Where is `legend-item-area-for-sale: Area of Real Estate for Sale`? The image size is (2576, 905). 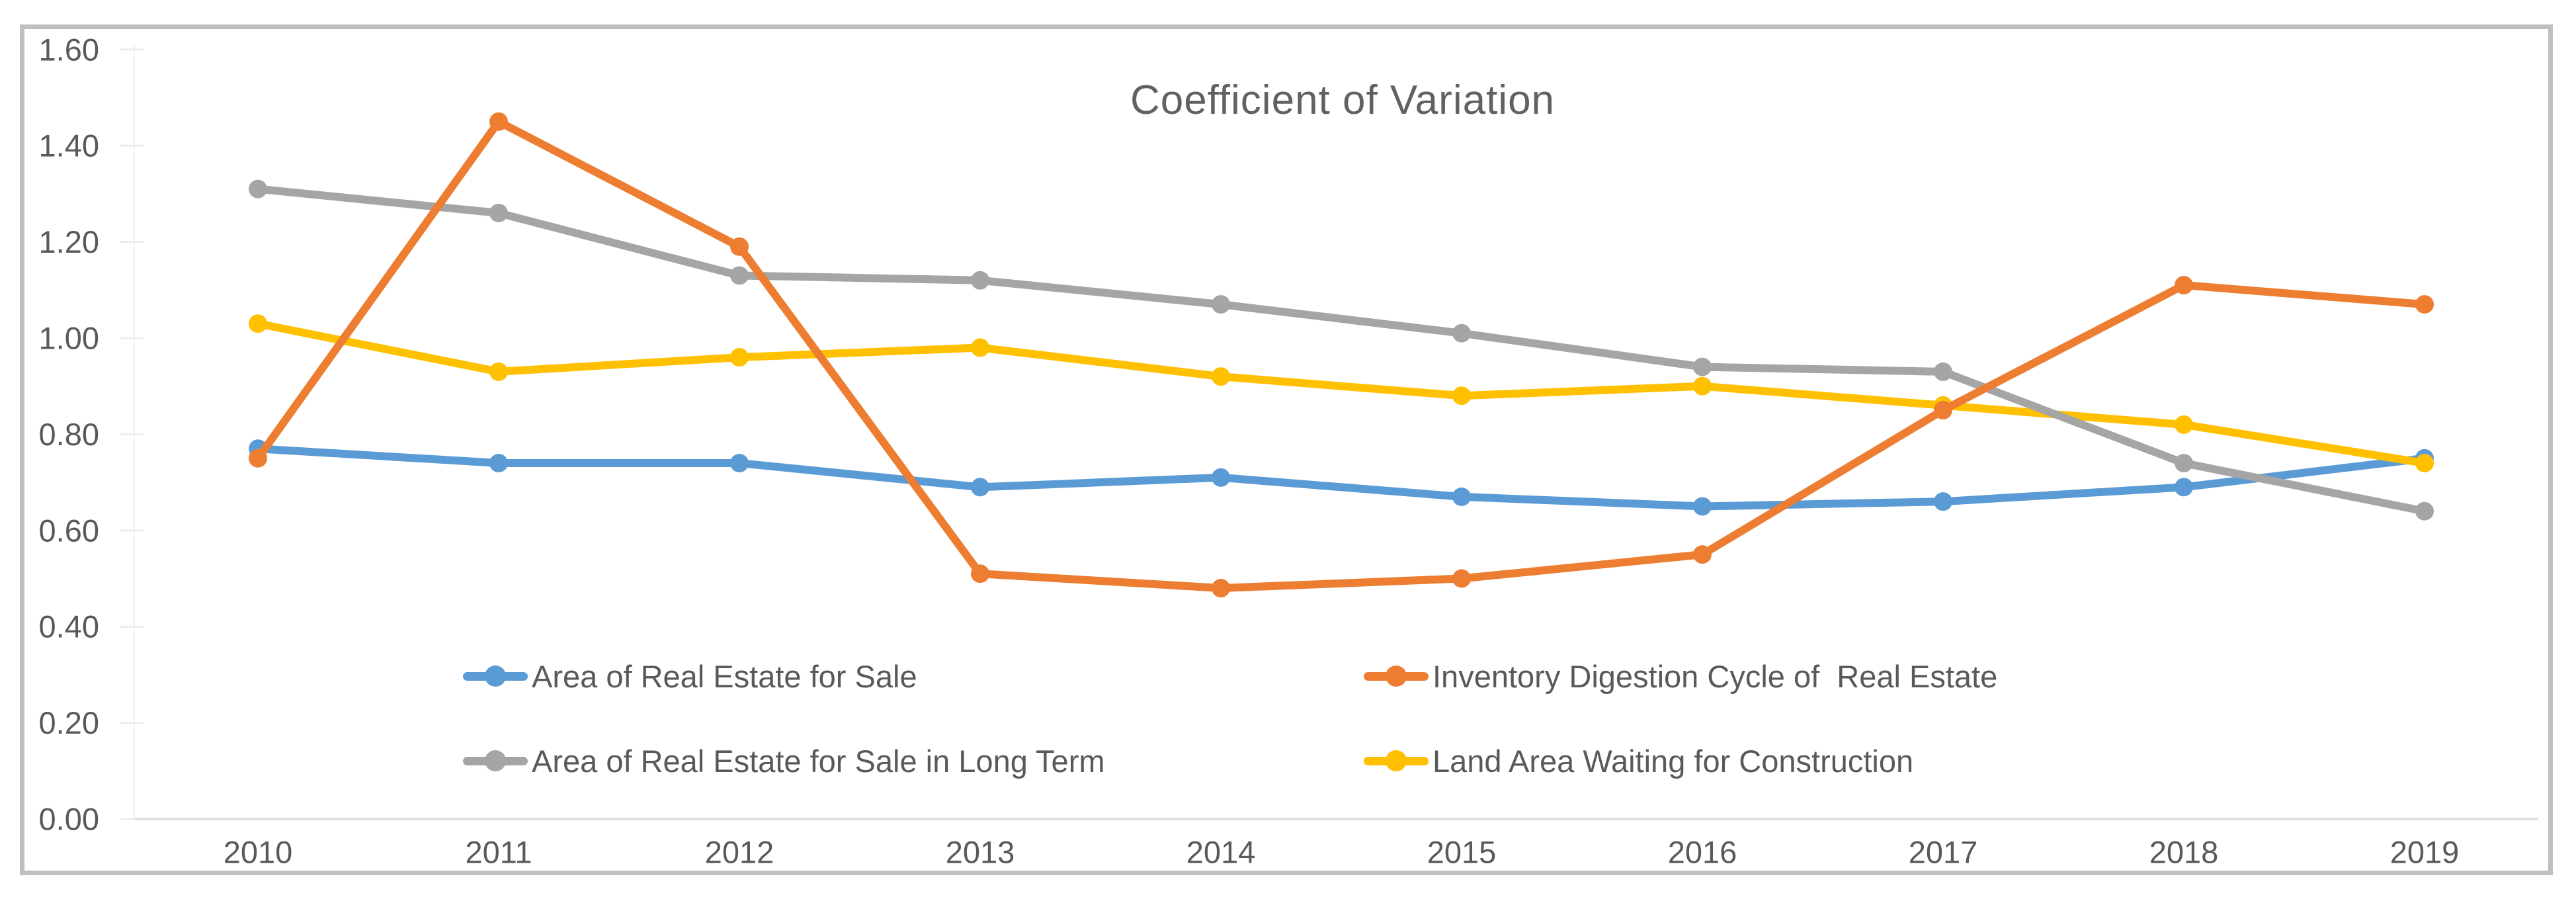 legend-item-area-for-sale: Area of Real Estate for Sale is located at coordinates (690, 676).